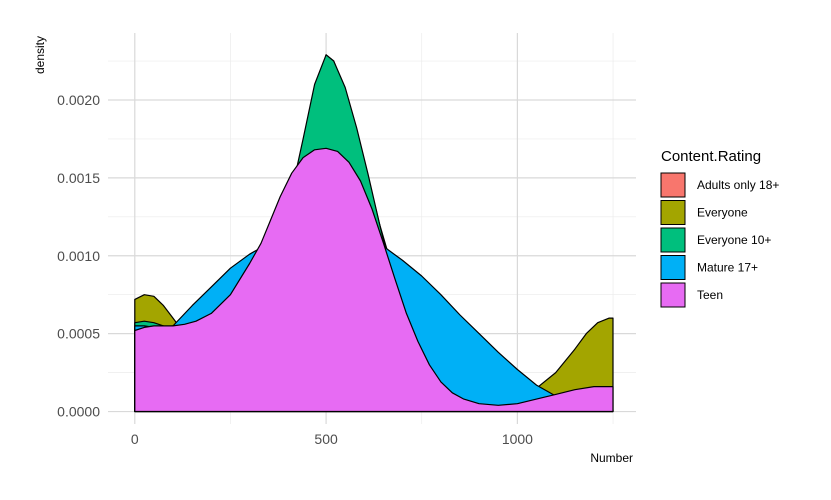 The image size is (831, 500). I want to click on y-tick-label: 0.0005, so click(78, 334).